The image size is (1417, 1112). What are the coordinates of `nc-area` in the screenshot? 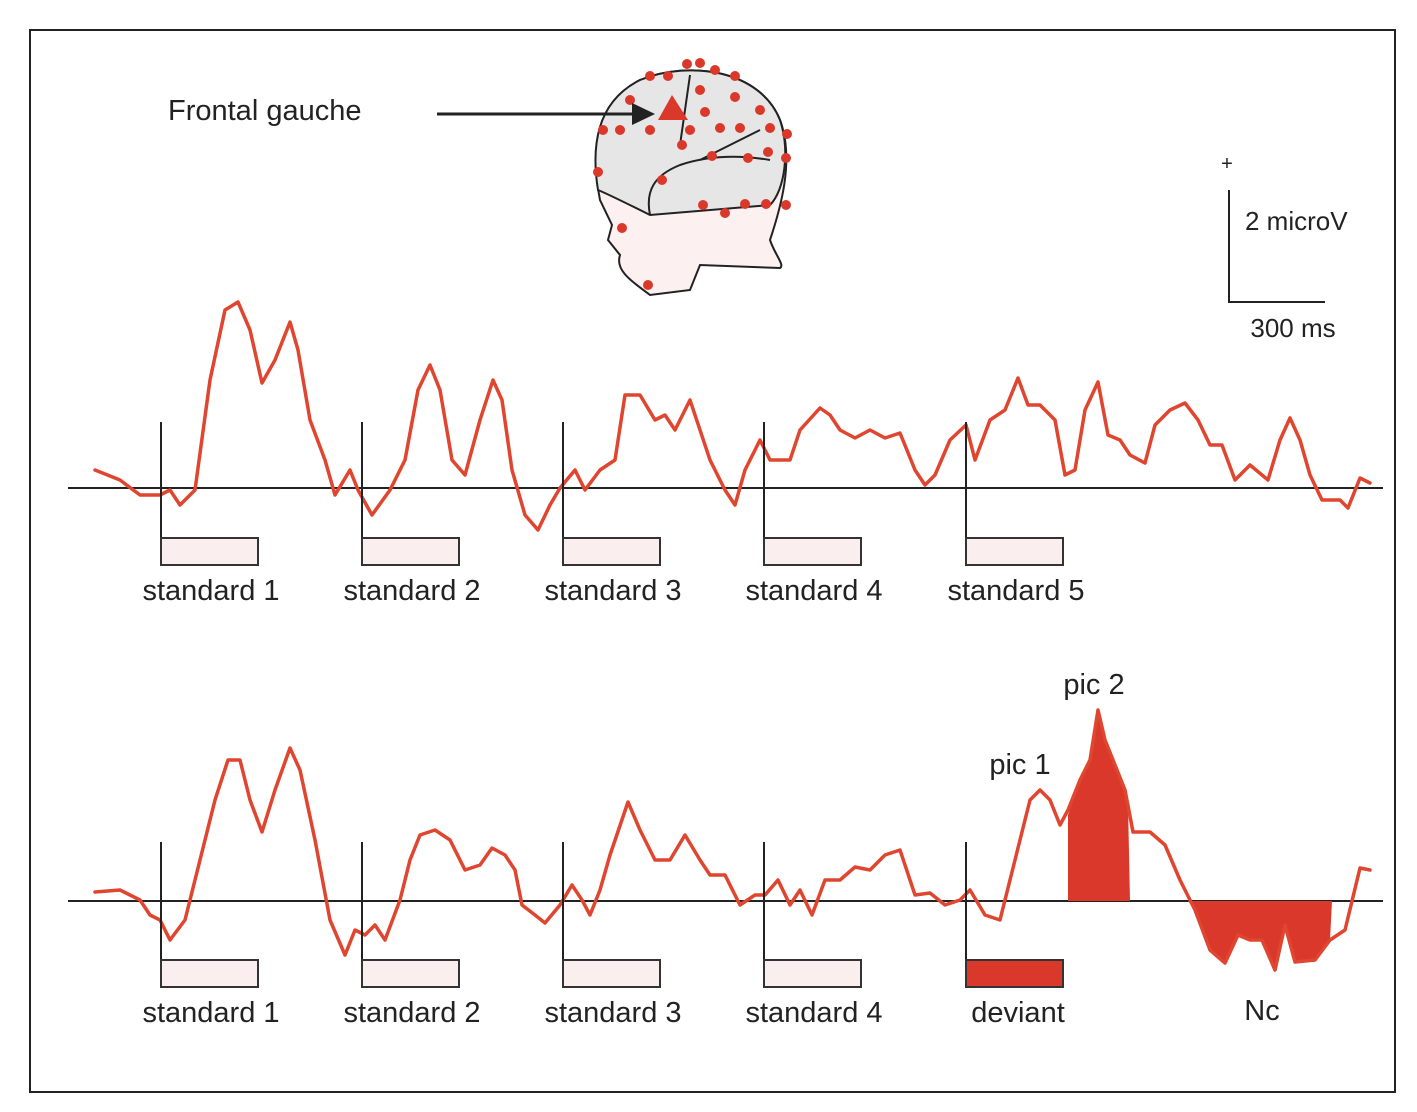 It's located at (1260, 935).